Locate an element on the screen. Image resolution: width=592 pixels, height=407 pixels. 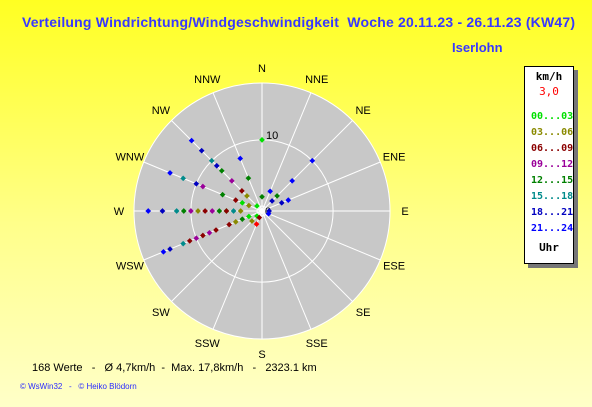
direction-label-sw: SW is located at coordinates (161, 313).